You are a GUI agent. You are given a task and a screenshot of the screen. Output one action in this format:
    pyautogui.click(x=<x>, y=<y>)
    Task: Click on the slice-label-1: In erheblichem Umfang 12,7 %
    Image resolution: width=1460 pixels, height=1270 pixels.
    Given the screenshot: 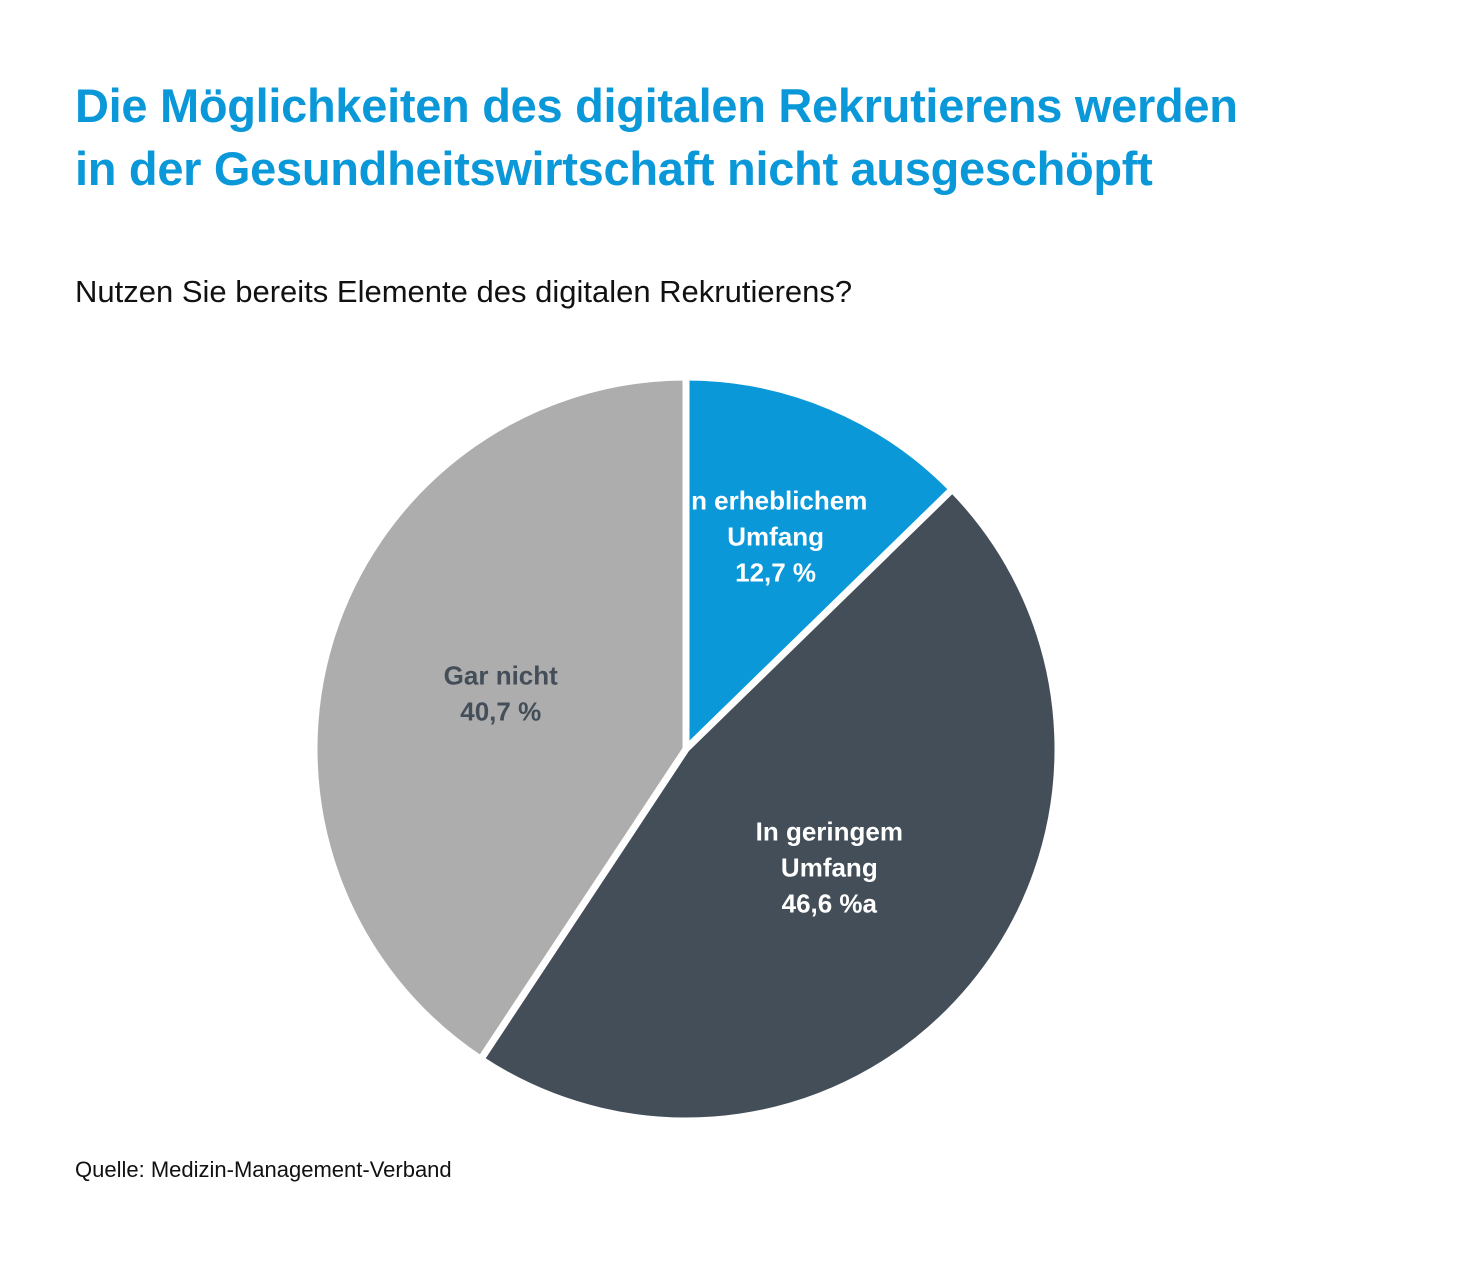 What is the action you would take?
    pyautogui.click(x=776, y=536)
    